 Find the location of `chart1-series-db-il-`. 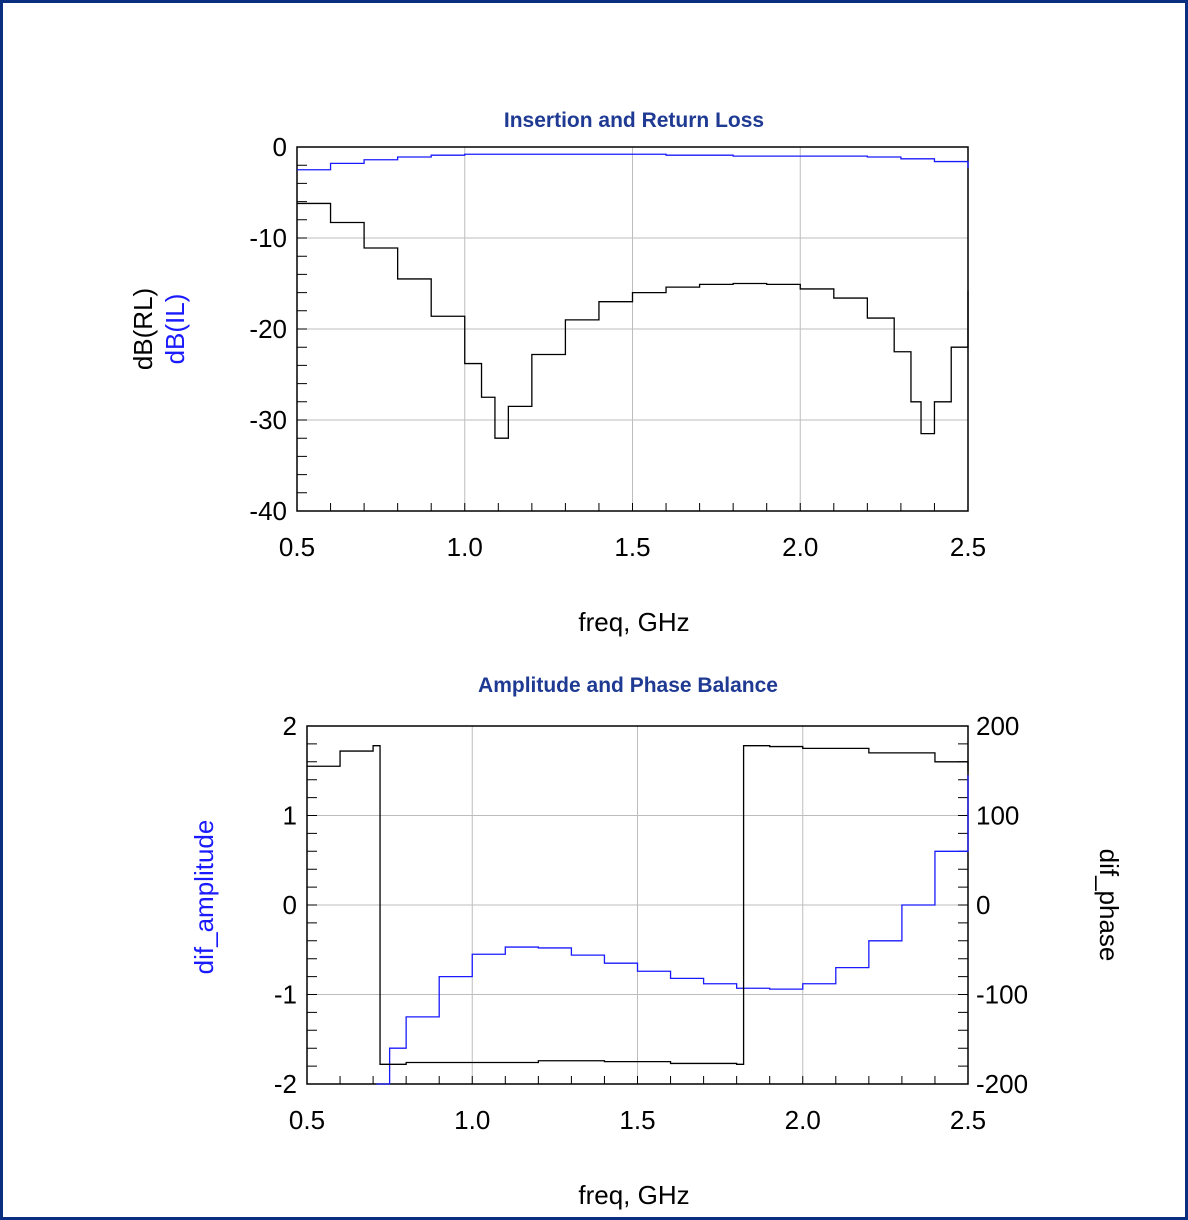

chart1-series-db-il- is located at coordinates (633, 162).